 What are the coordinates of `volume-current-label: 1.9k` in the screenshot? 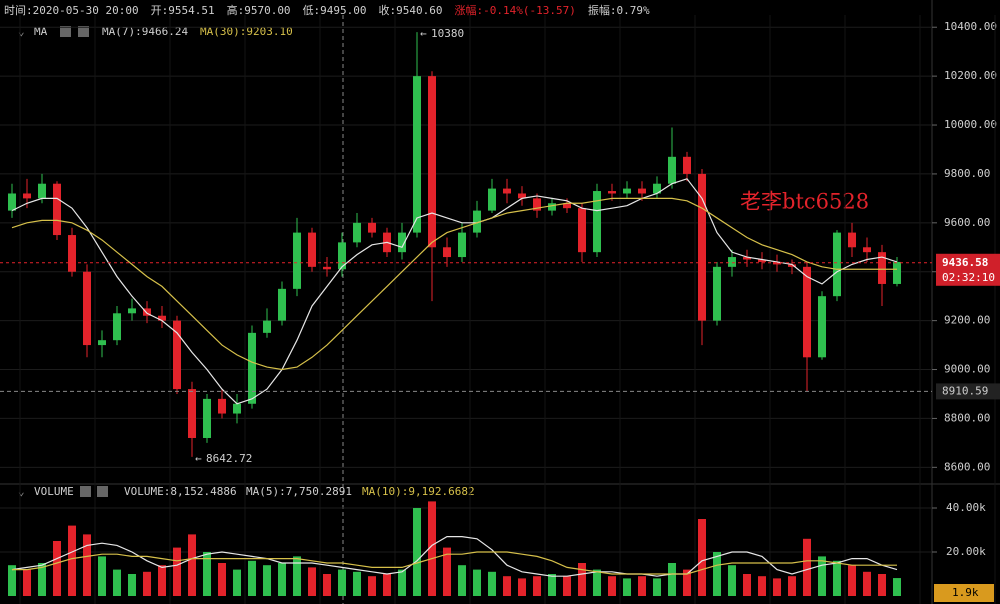 It's located at (965, 592).